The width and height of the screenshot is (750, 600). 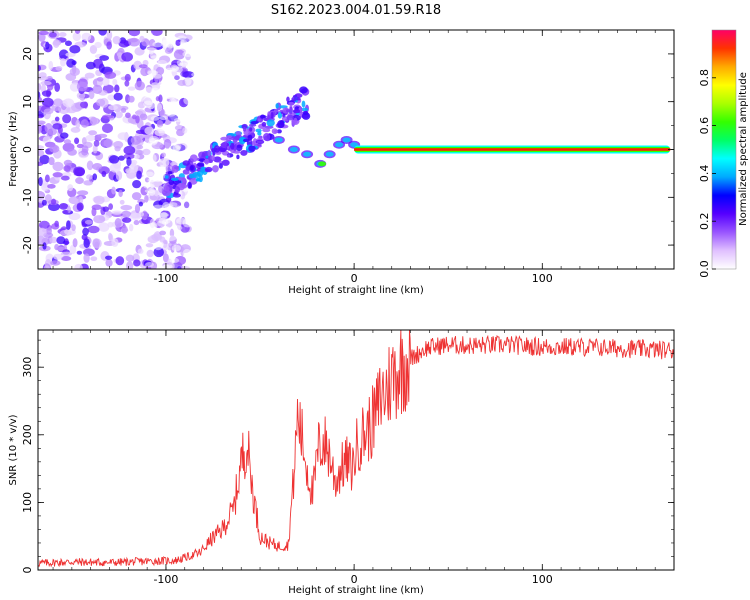 What do you see at coordinates (356, 10) in the screenshot?
I see `figure-title: S162.2023.004.01.59.R18` at bounding box center [356, 10].